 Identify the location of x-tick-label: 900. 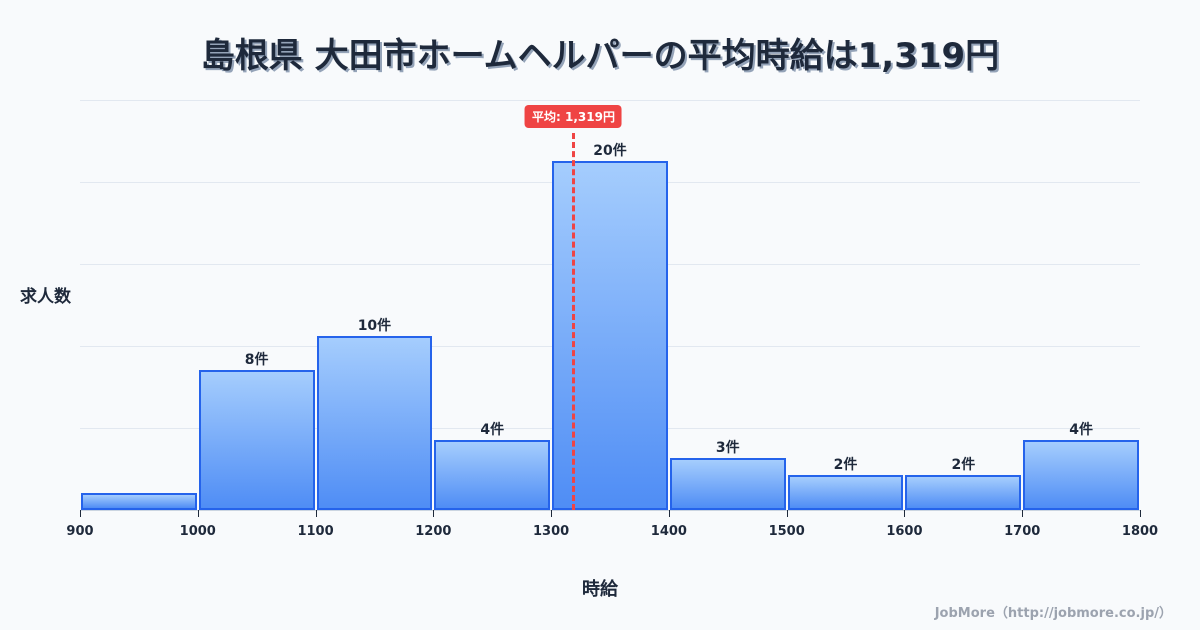
(80, 531).